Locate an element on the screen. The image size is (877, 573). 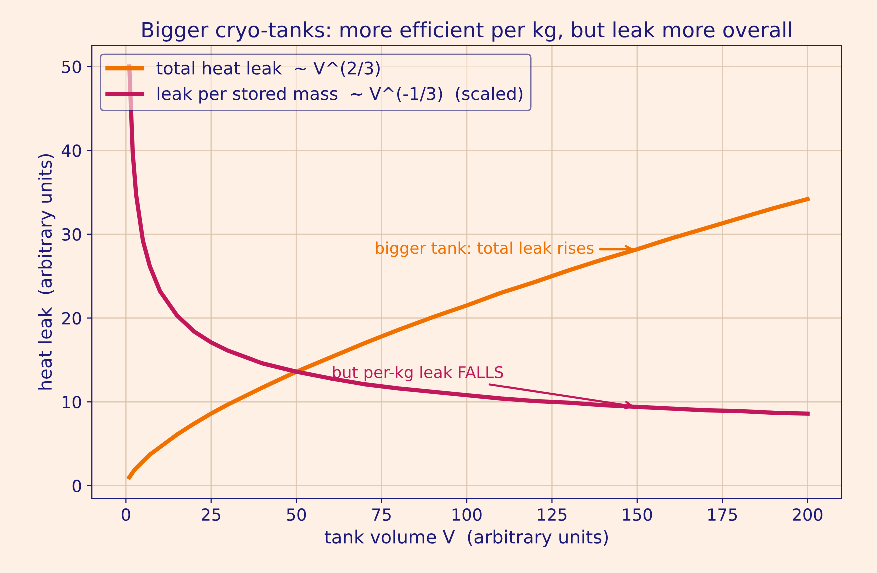
x-tick-label: 100 is located at coordinates (467, 515).